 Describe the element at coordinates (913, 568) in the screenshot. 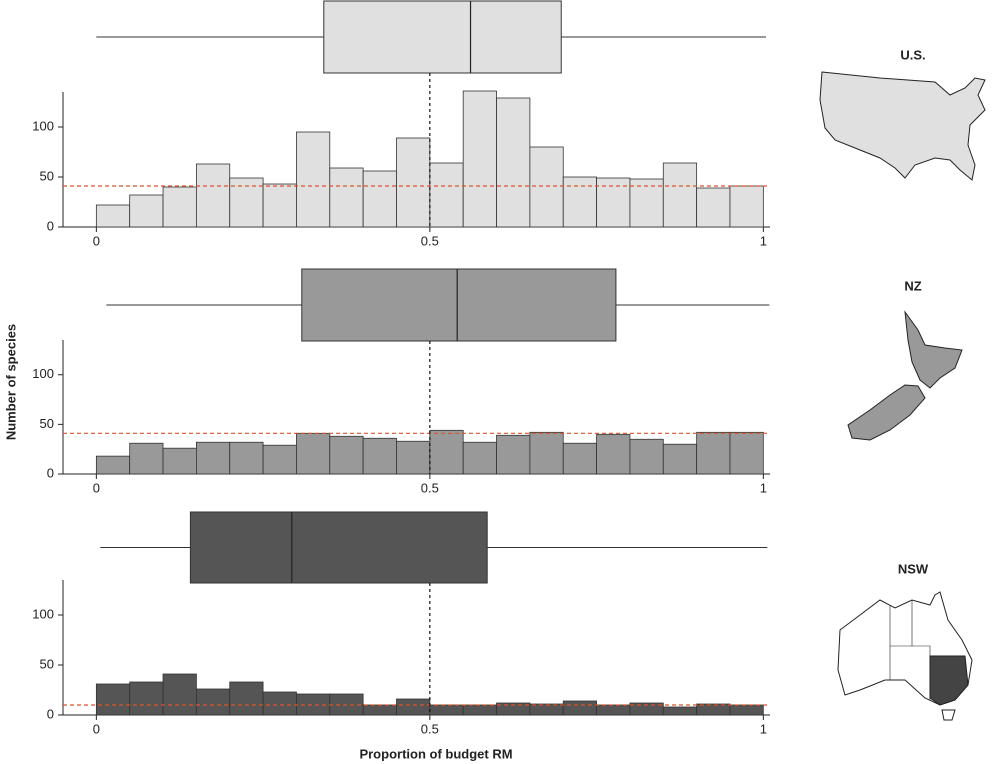

I see `region-label: NSW` at that location.